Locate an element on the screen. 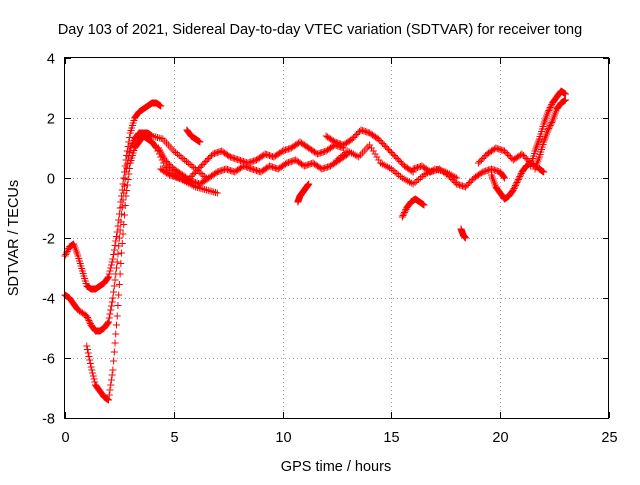  x-tick-label: 15 is located at coordinates (391, 438).